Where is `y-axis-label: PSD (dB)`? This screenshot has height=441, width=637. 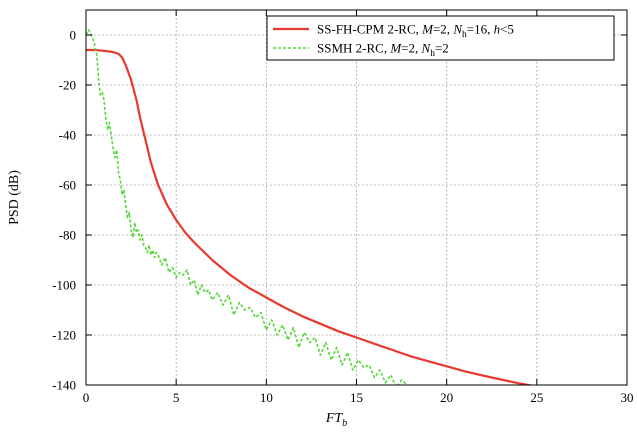
y-axis-label: PSD (dB) is located at coordinates (14, 197).